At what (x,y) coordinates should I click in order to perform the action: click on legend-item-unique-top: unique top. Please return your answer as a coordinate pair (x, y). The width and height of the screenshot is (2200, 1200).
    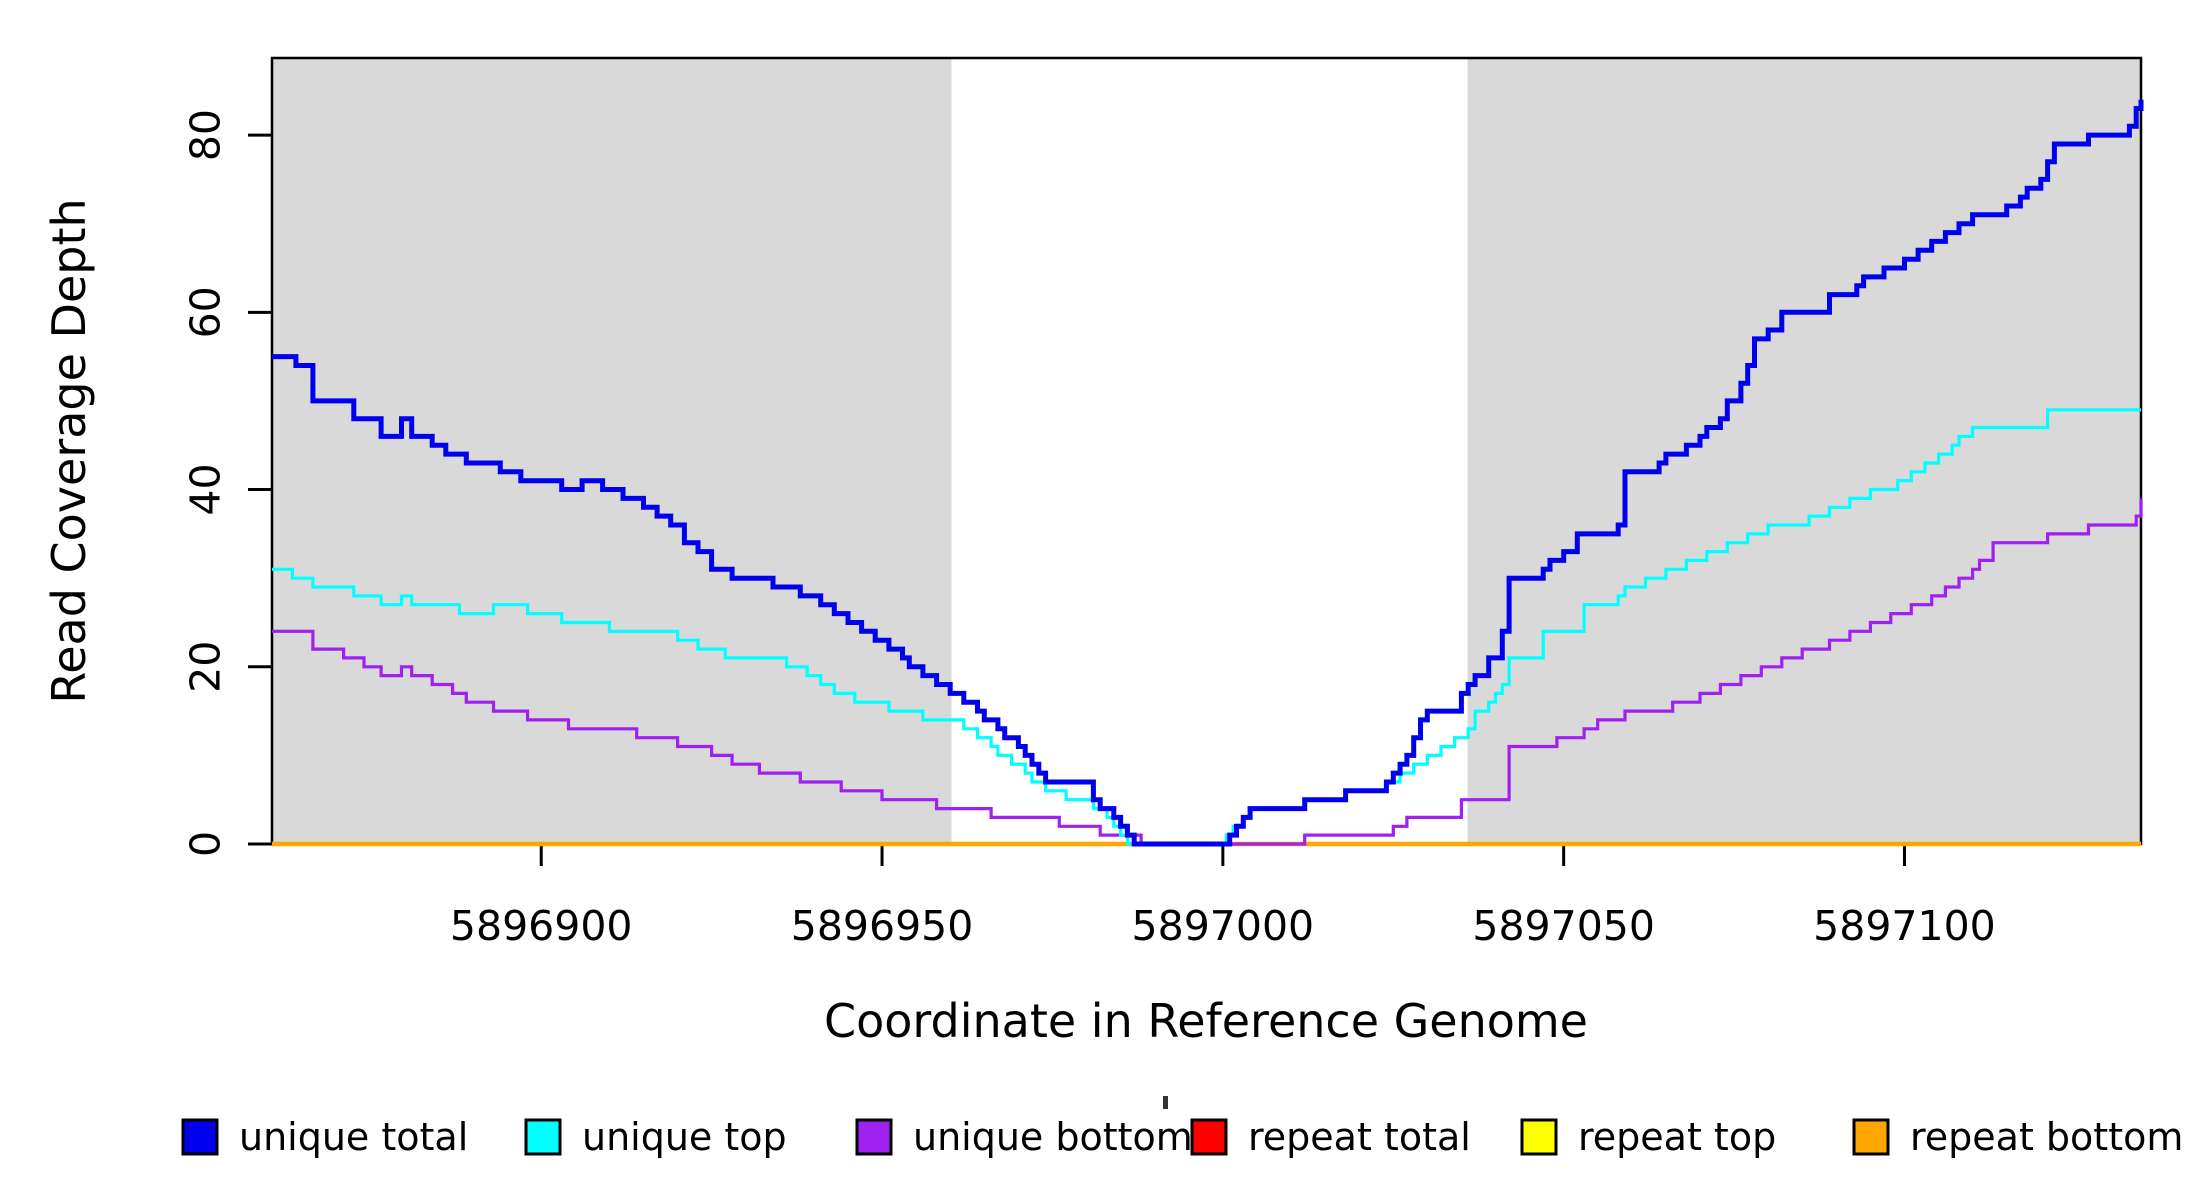
    Looking at the image, I should click on (655, 1137).